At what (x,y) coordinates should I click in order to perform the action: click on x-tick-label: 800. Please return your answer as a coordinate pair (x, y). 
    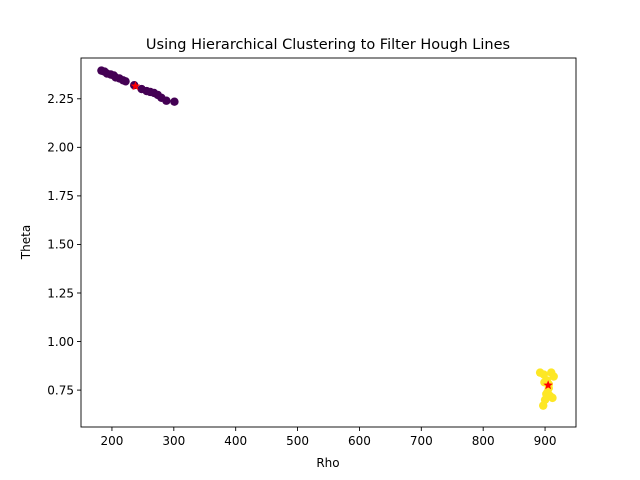
    Looking at the image, I should click on (483, 441).